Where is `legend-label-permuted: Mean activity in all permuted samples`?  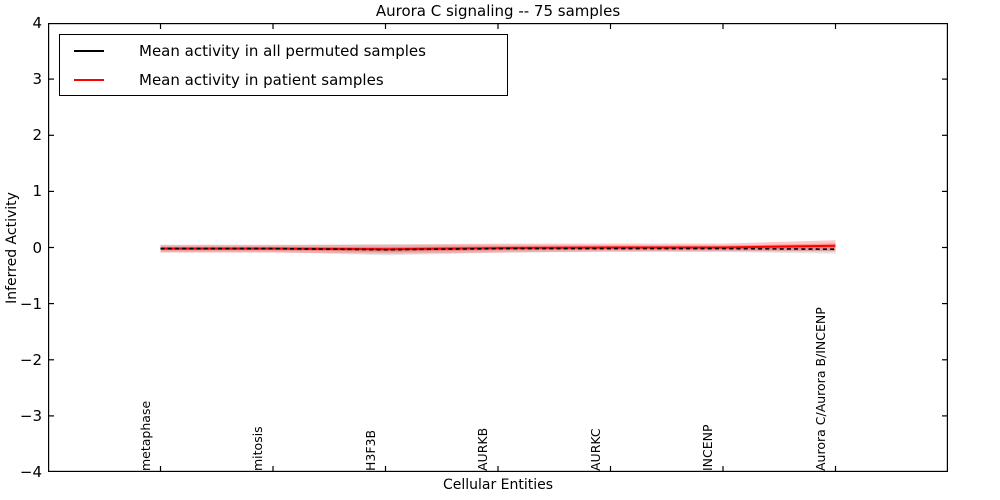 legend-label-permuted: Mean activity in all permuted samples is located at coordinates (282, 50).